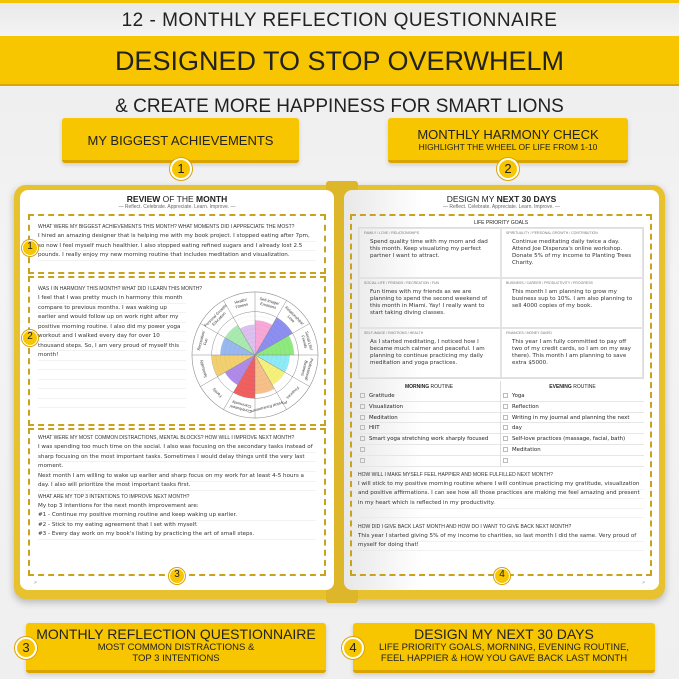 The height and width of the screenshot is (679, 679). I want to click on callout-title: MY BIGGEST ACHIEVEMENTS, so click(180, 140).